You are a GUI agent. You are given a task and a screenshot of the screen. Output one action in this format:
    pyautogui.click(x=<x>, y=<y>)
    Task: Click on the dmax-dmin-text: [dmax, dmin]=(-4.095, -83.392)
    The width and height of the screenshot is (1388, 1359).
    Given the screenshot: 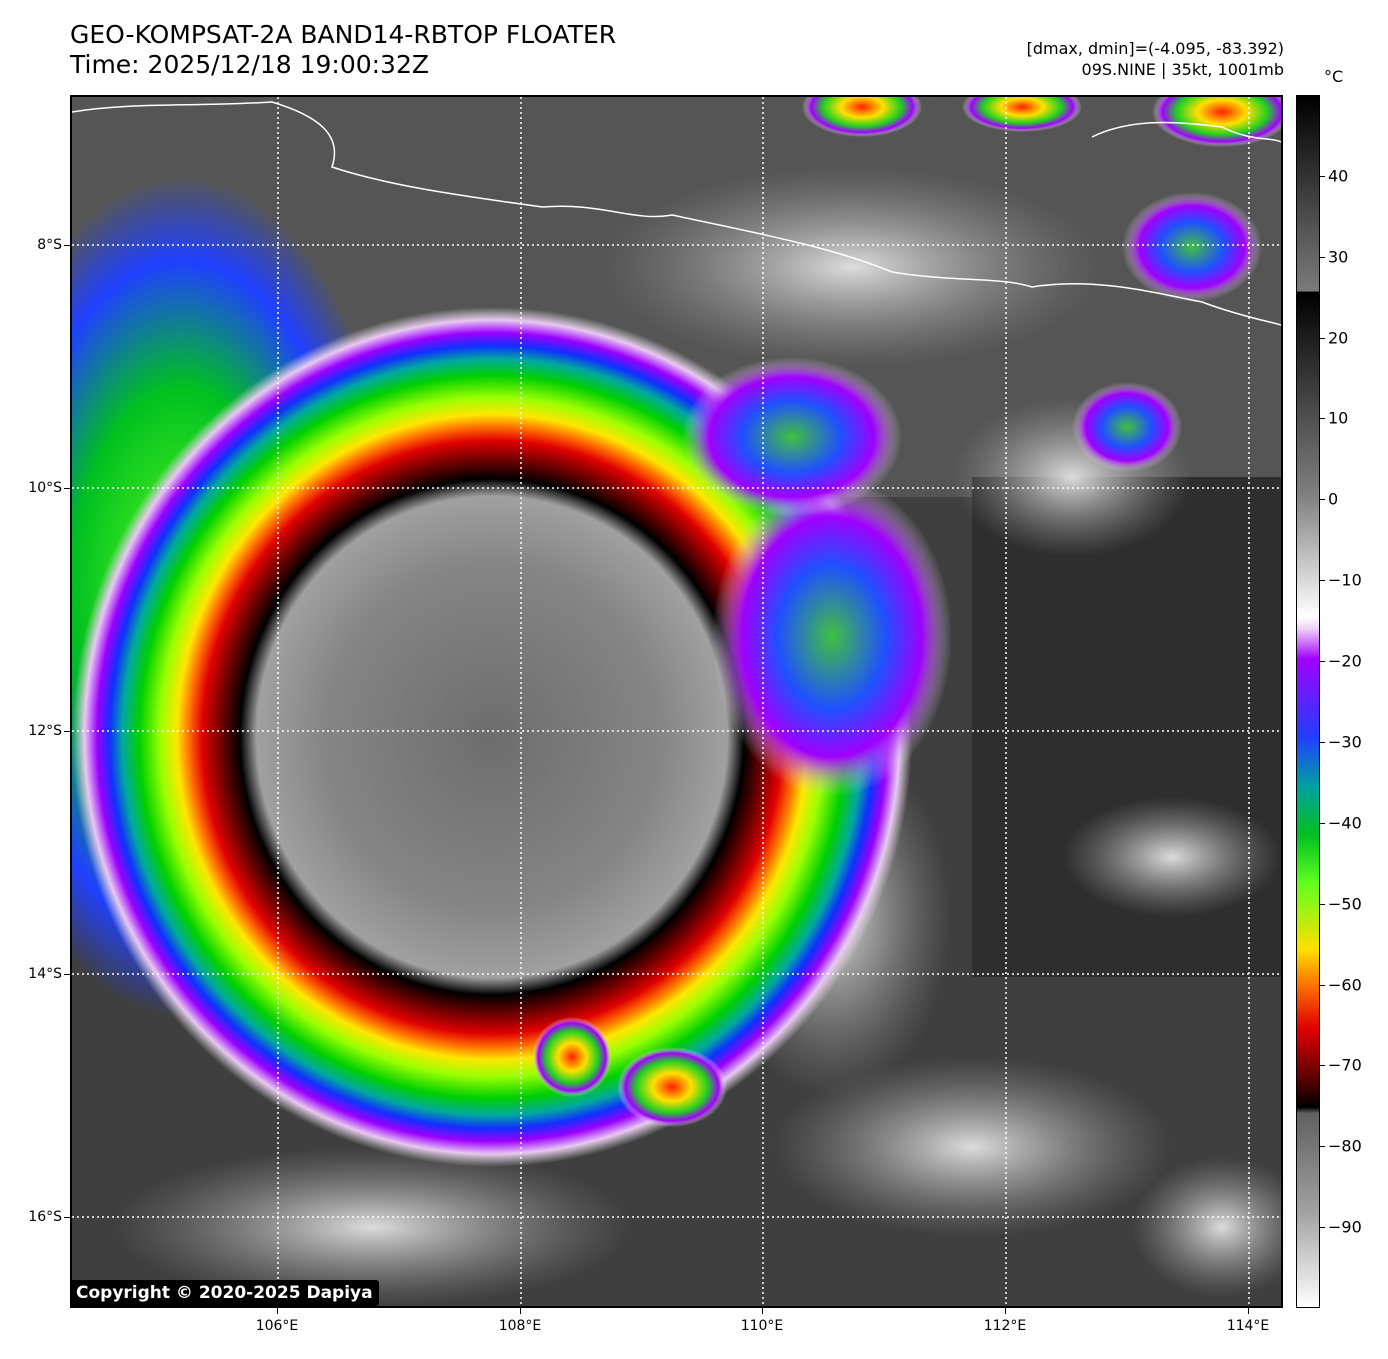 What is the action you would take?
    pyautogui.click(x=1155, y=48)
    